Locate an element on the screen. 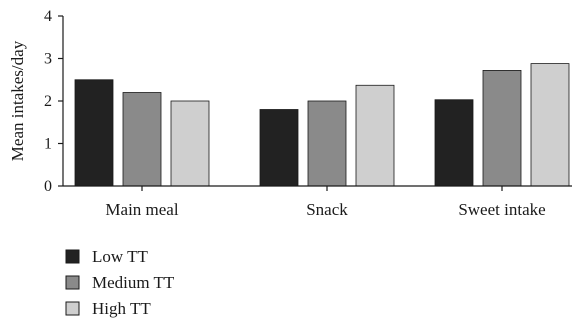  y-axis-title: Mean intakes/day is located at coordinates (17, 100).